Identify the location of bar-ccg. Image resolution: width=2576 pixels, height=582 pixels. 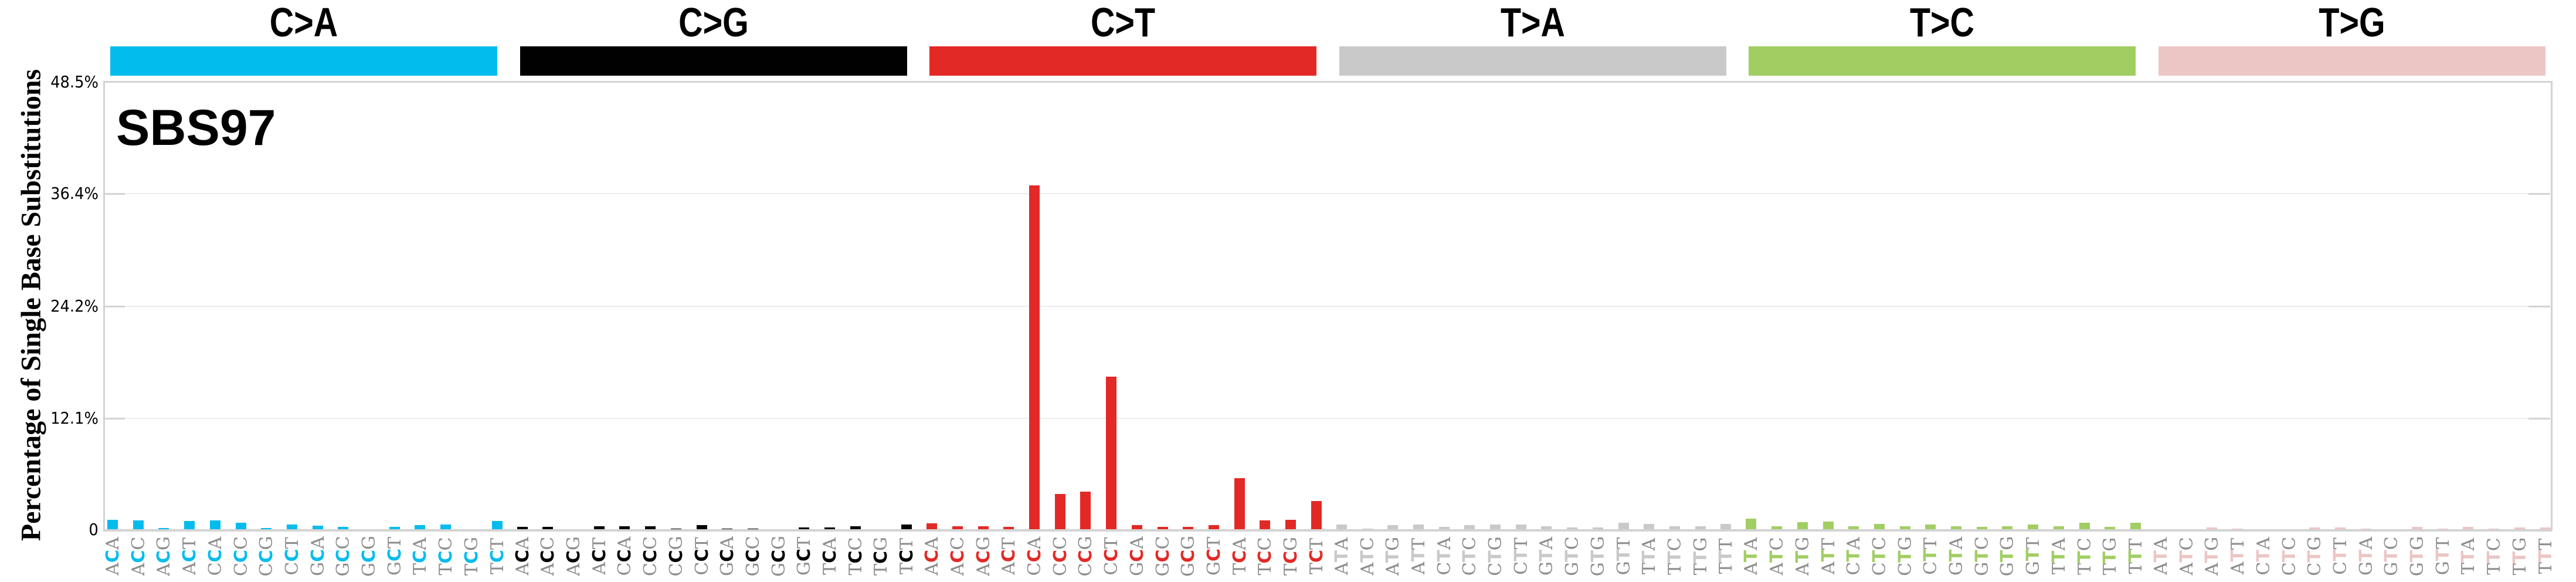
(1085, 511).